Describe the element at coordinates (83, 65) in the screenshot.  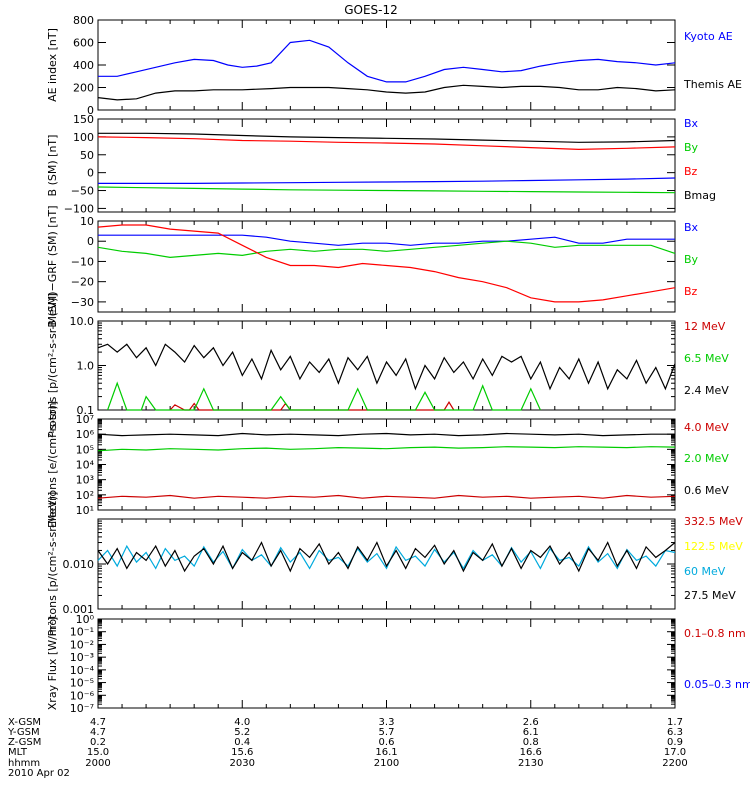
I see `y-tick-label: 400` at that location.